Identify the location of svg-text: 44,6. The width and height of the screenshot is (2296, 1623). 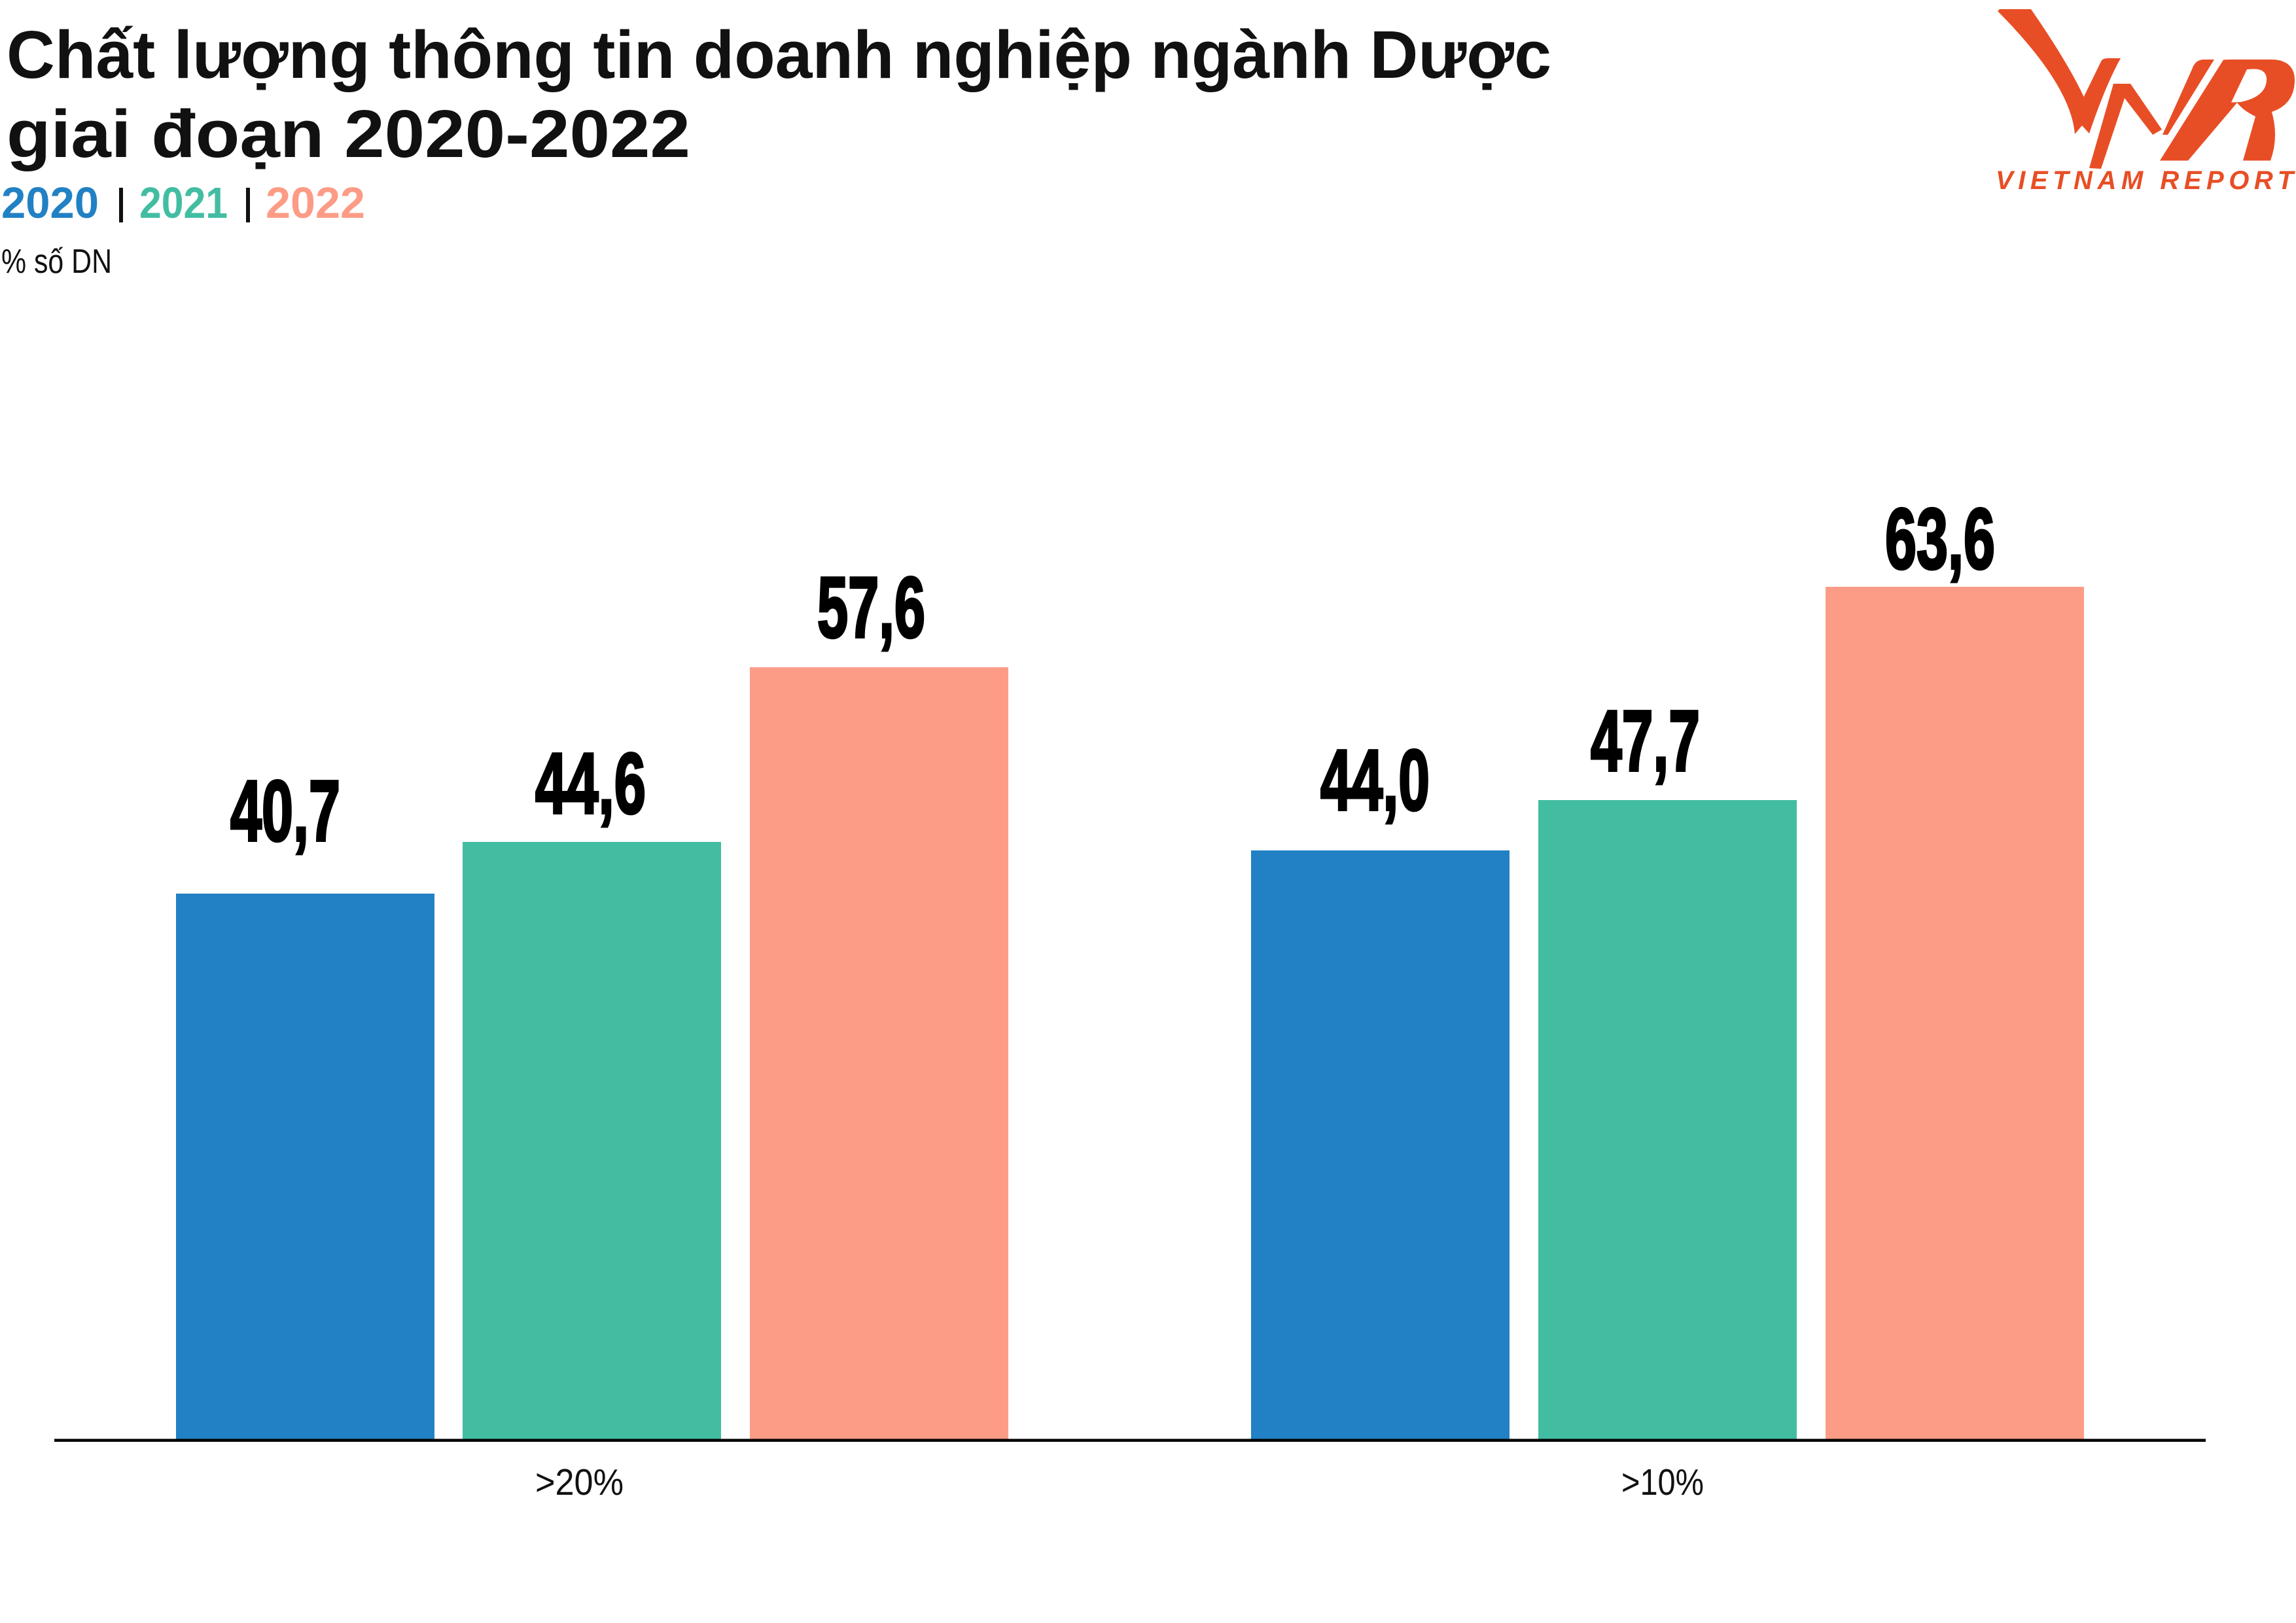
(590, 783).